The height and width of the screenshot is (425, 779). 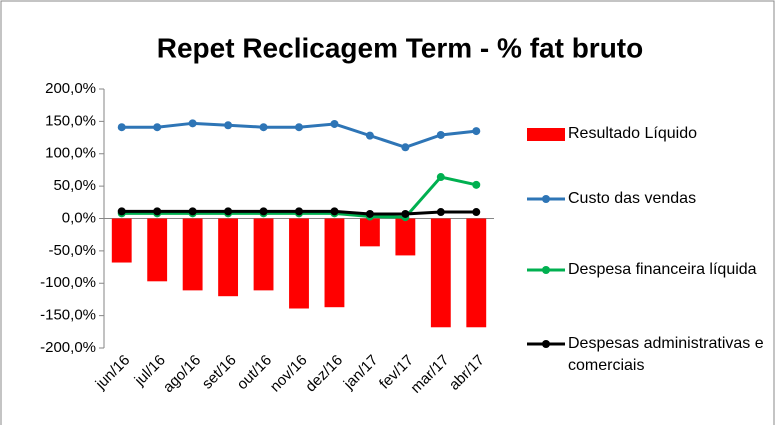 What do you see at coordinates (632, 198) in the screenshot?
I see `legend-label: Custo das vendas` at bounding box center [632, 198].